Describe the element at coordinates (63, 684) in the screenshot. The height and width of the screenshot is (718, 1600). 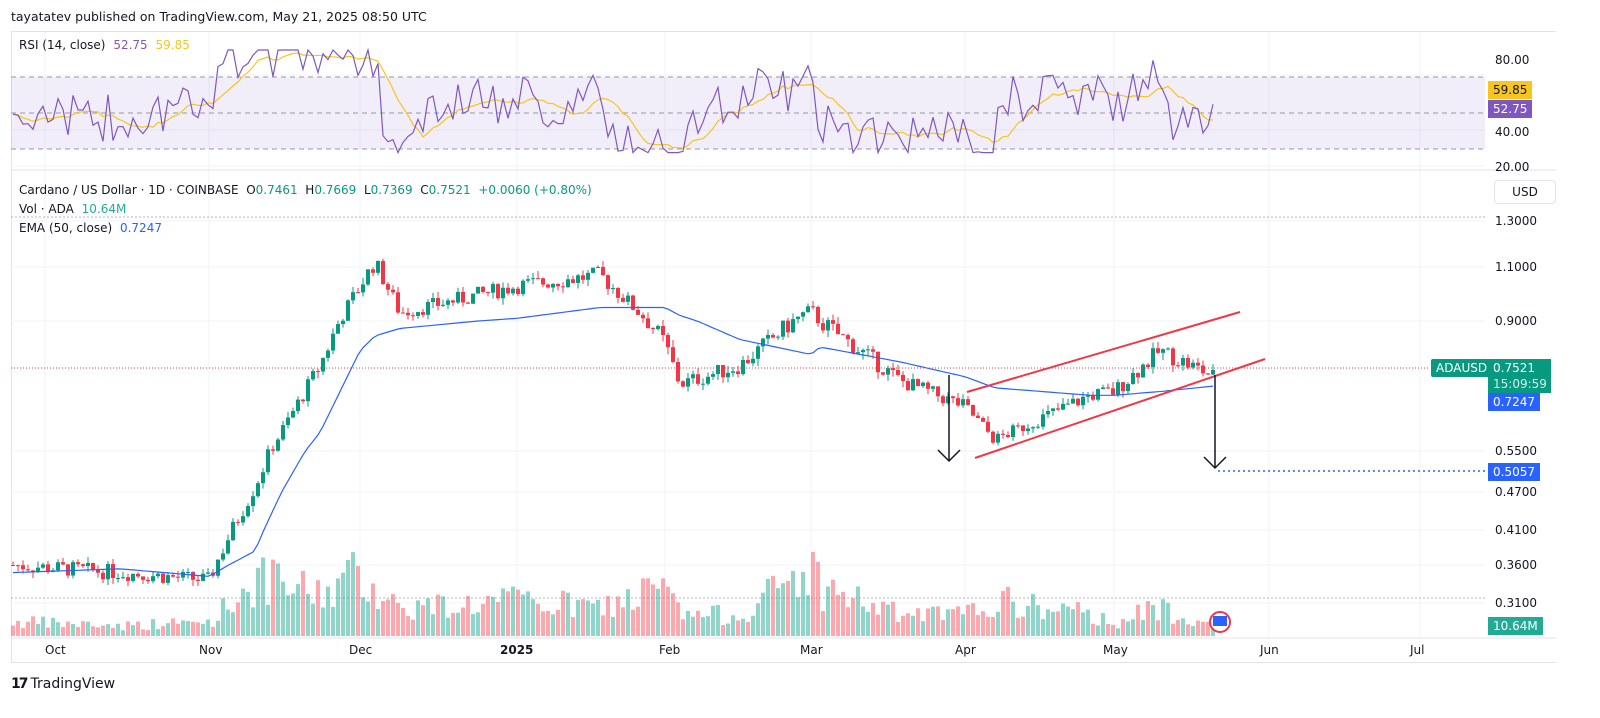
I see `tradingview-logo: 17 TradingView` at that location.